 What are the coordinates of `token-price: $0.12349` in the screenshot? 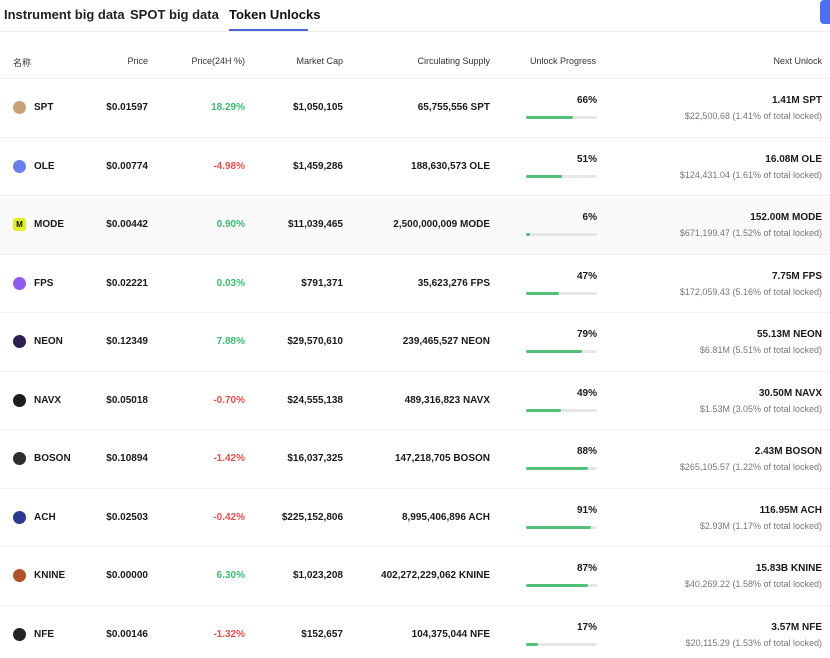 It's located at (127, 341).